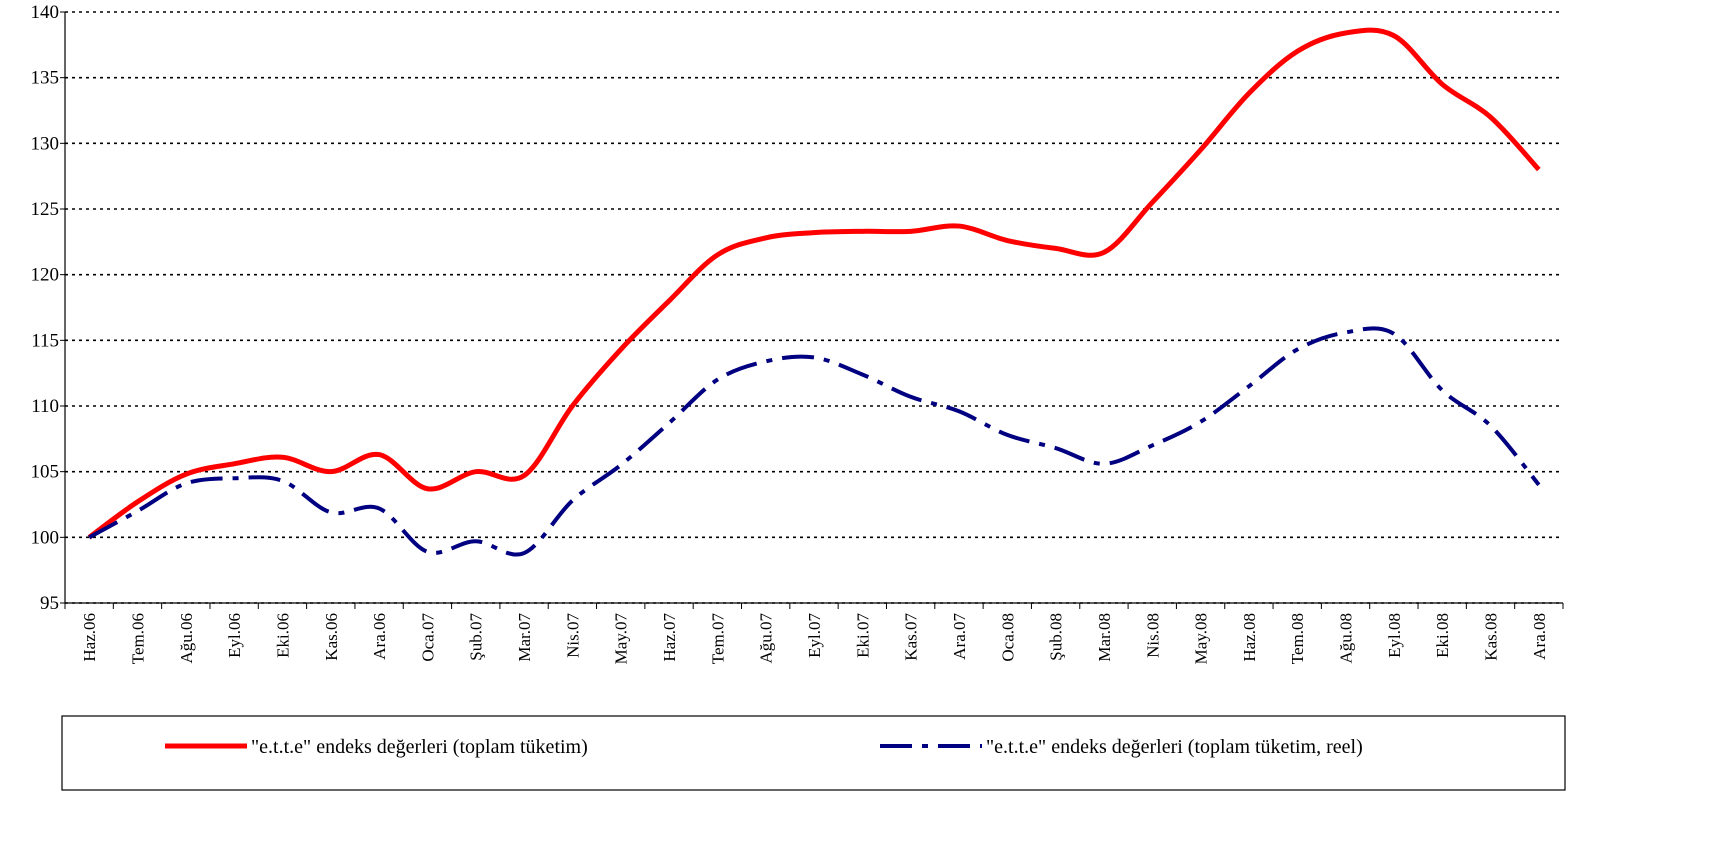 The height and width of the screenshot is (841, 1729). I want to click on x-tick-label: Ara.07, so click(959, 636).